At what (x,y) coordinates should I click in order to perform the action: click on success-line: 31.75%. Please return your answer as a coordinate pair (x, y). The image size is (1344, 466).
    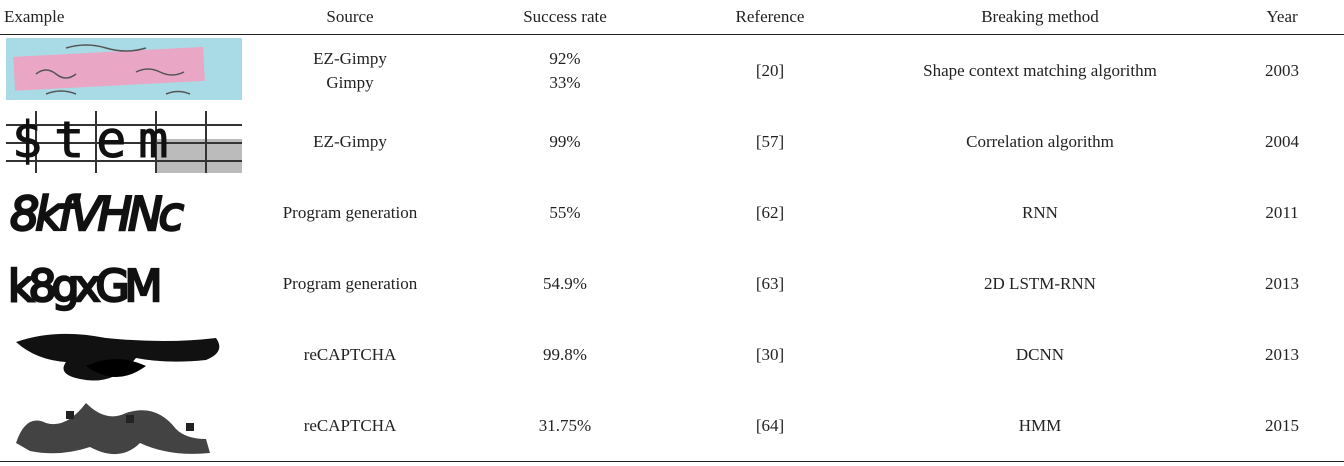
    Looking at the image, I should click on (565, 425).